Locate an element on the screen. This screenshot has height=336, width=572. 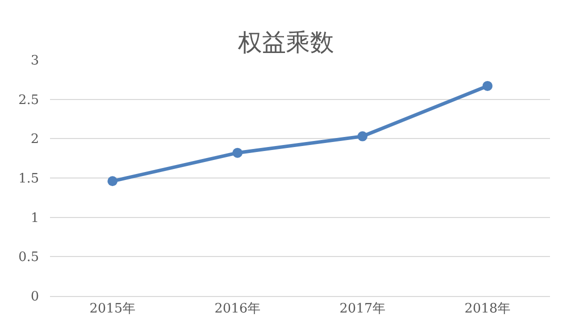
y-tick-label: 2 is located at coordinates (34, 140).